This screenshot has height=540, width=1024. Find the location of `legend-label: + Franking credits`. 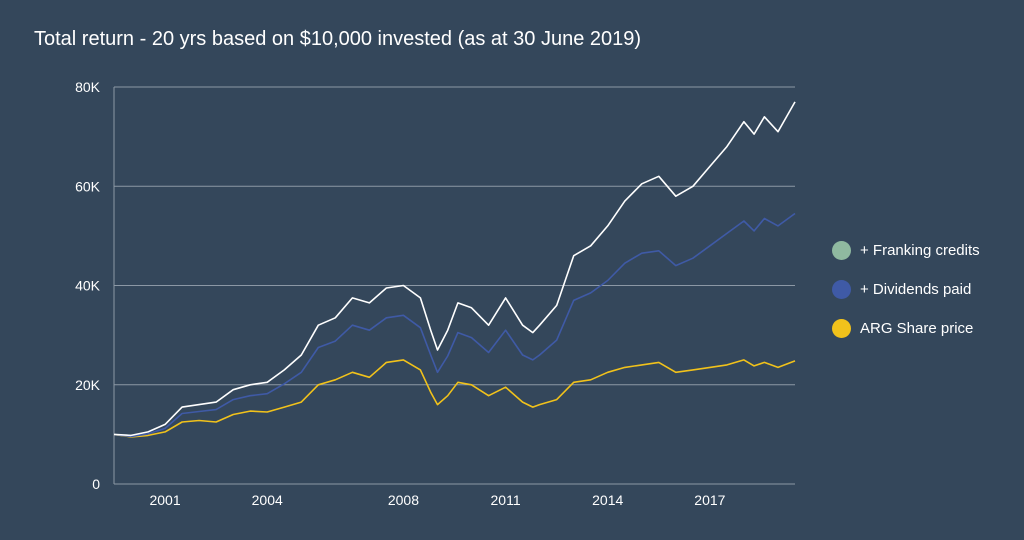

legend-label: + Franking credits is located at coordinates (920, 250).